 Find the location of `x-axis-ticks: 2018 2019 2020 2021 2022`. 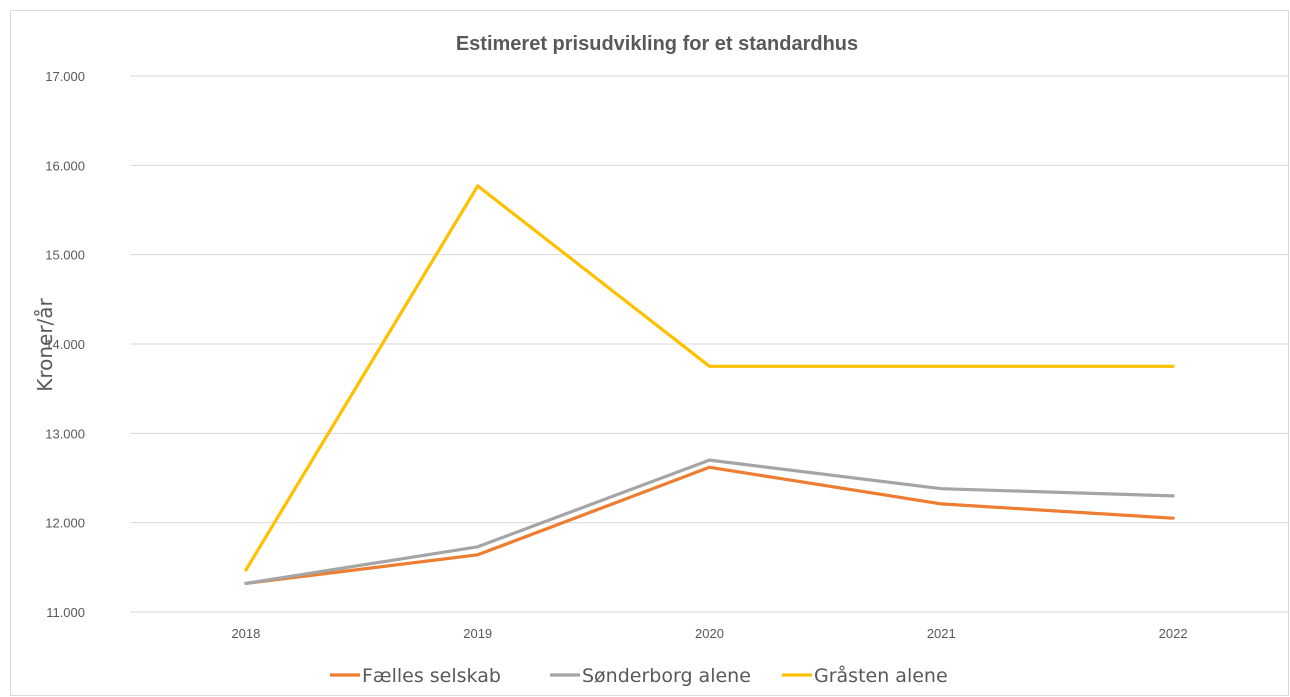

x-axis-ticks: 2018 2019 2020 2021 2022 is located at coordinates (709, 633).